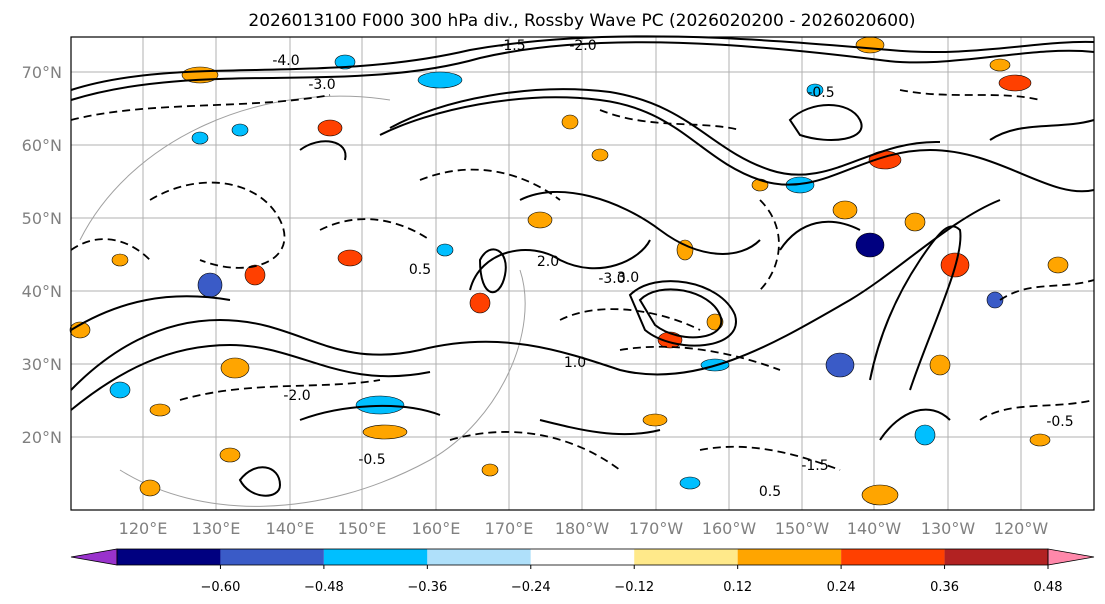 The width and height of the screenshot is (1105, 604). Describe the element at coordinates (1021, 528) in the screenshot. I see `lon-label: 120°W` at that location.